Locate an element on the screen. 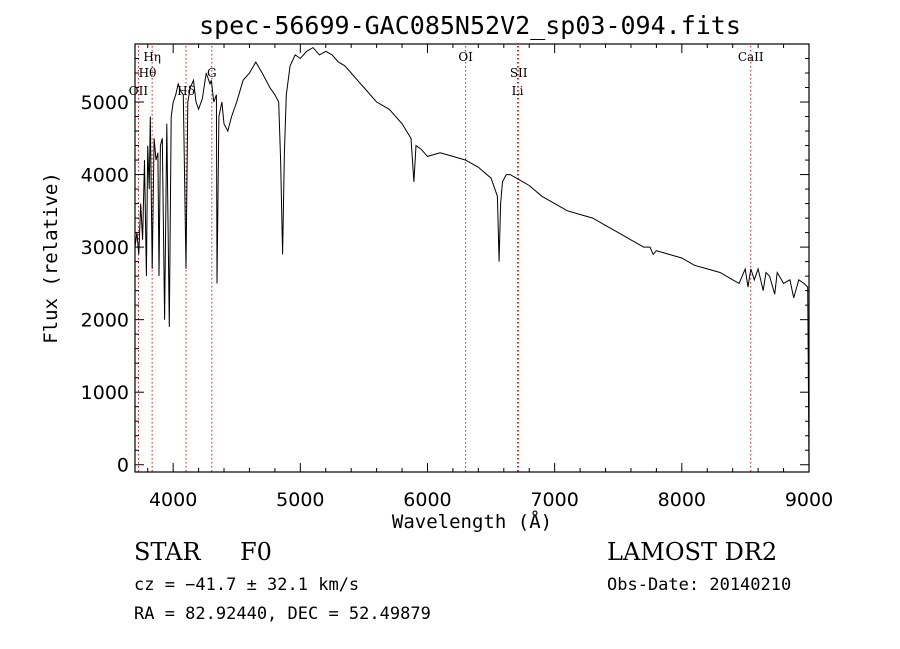 The width and height of the screenshot is (900, 649). survey-name: LAMOST DR2 is located at coordinates (692, 552).